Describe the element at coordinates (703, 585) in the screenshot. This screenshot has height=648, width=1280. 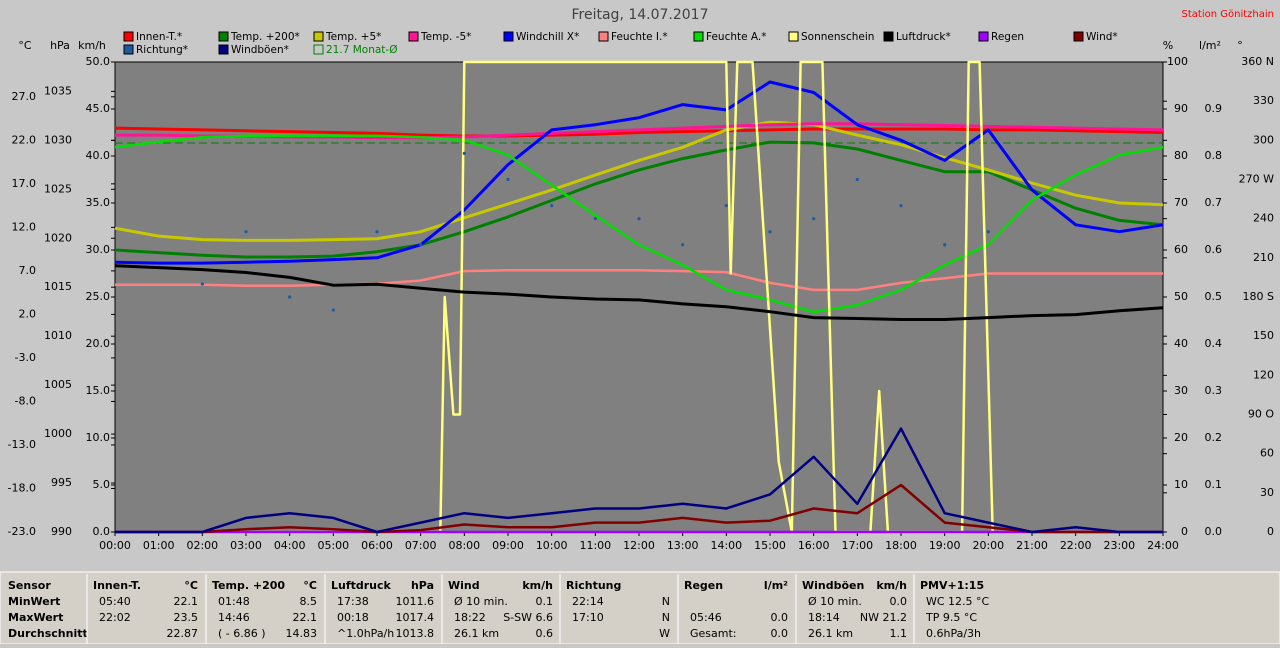
I see `col-header: Regen` at that location.